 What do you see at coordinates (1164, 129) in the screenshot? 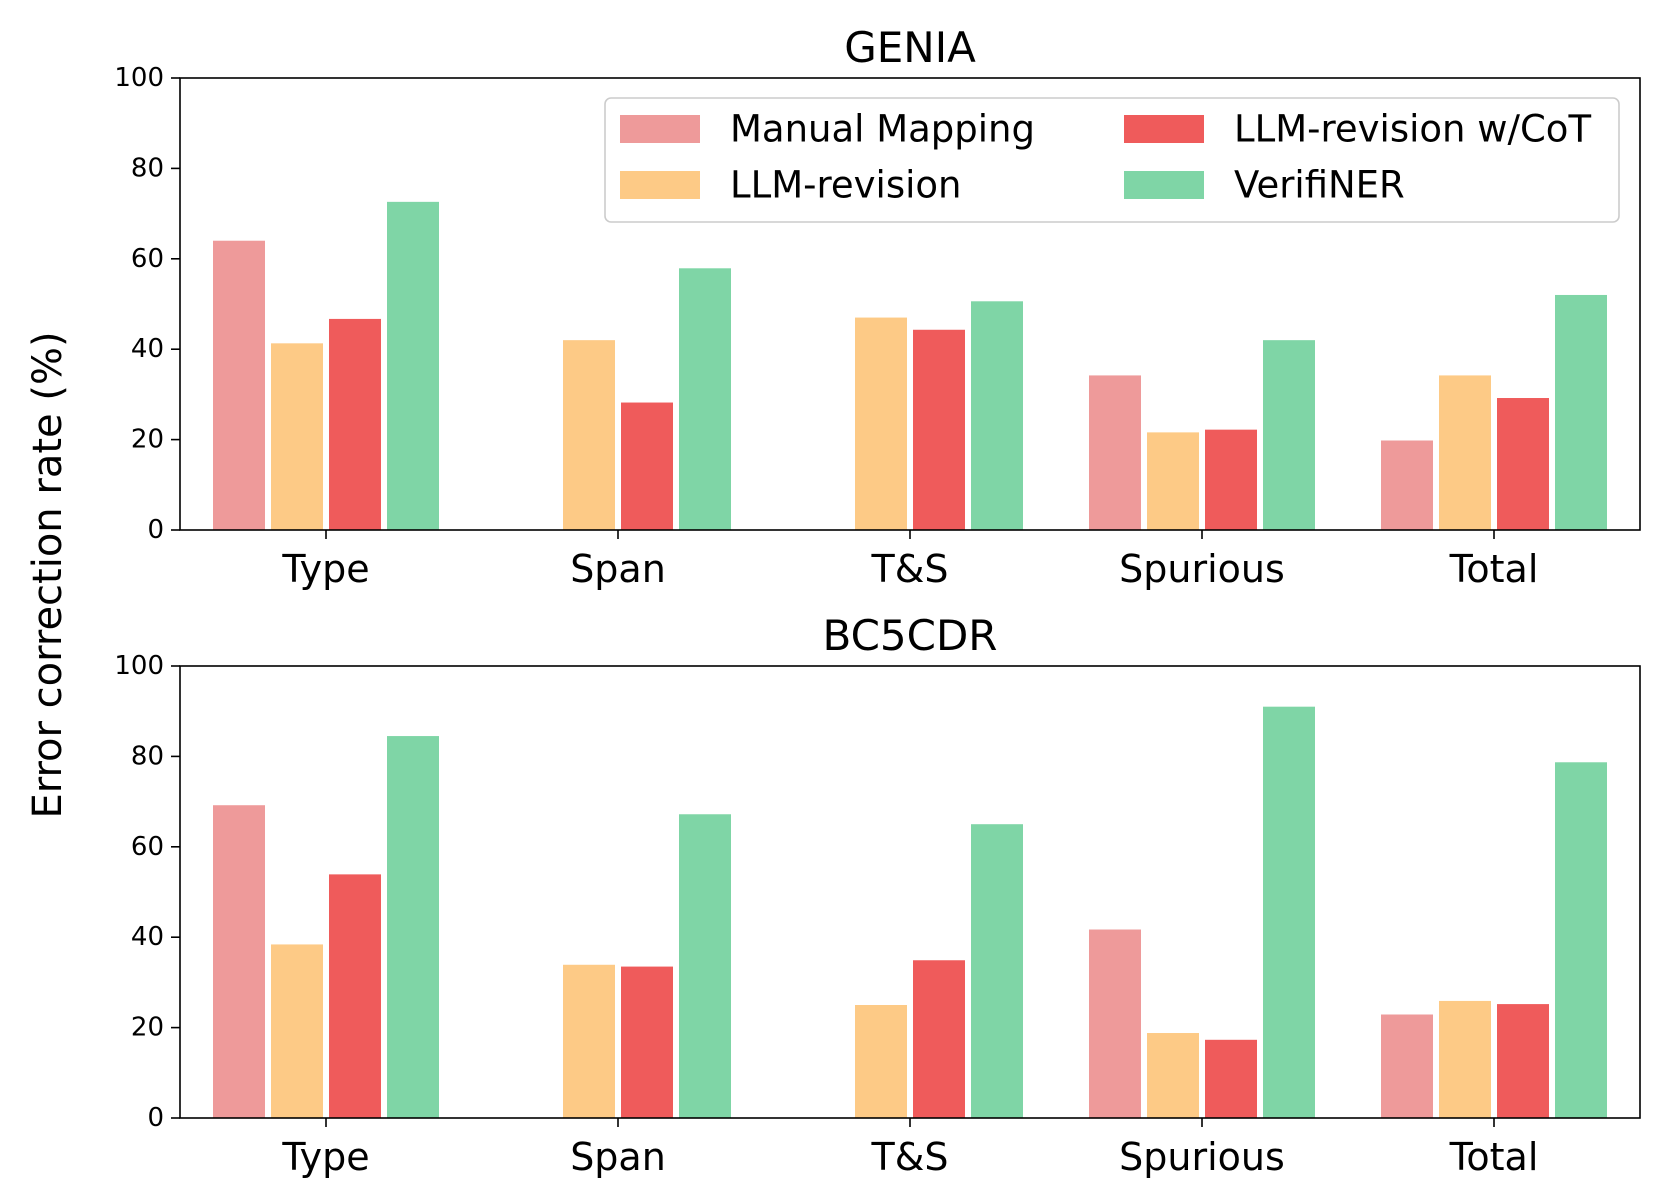
I see `legend-swatch-llm-revision-w-cot` at bounding box center [1164, 129].